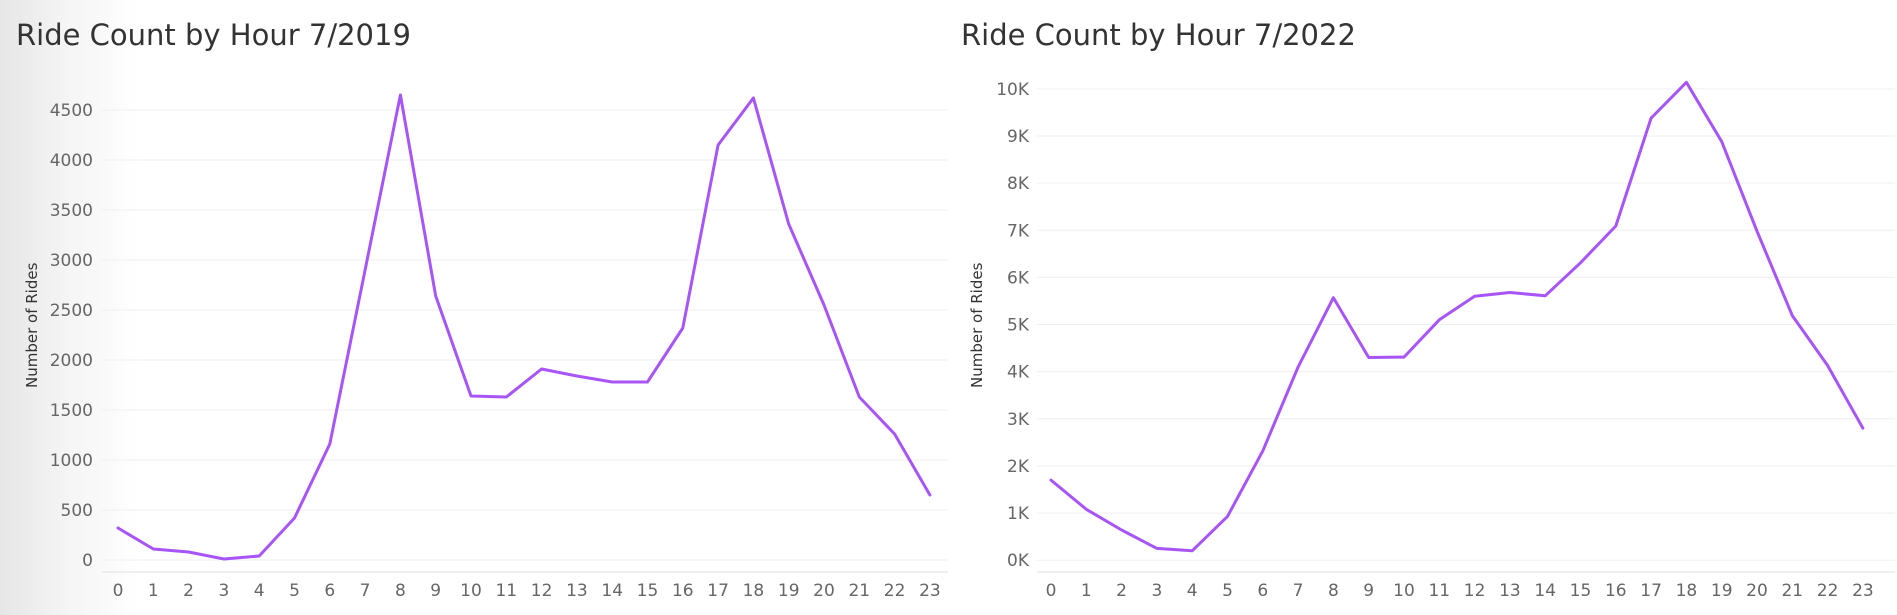  Describe the element at coordinates (1018, 373) in the screenshot. I see `y-tick-label: 4K` at that location.